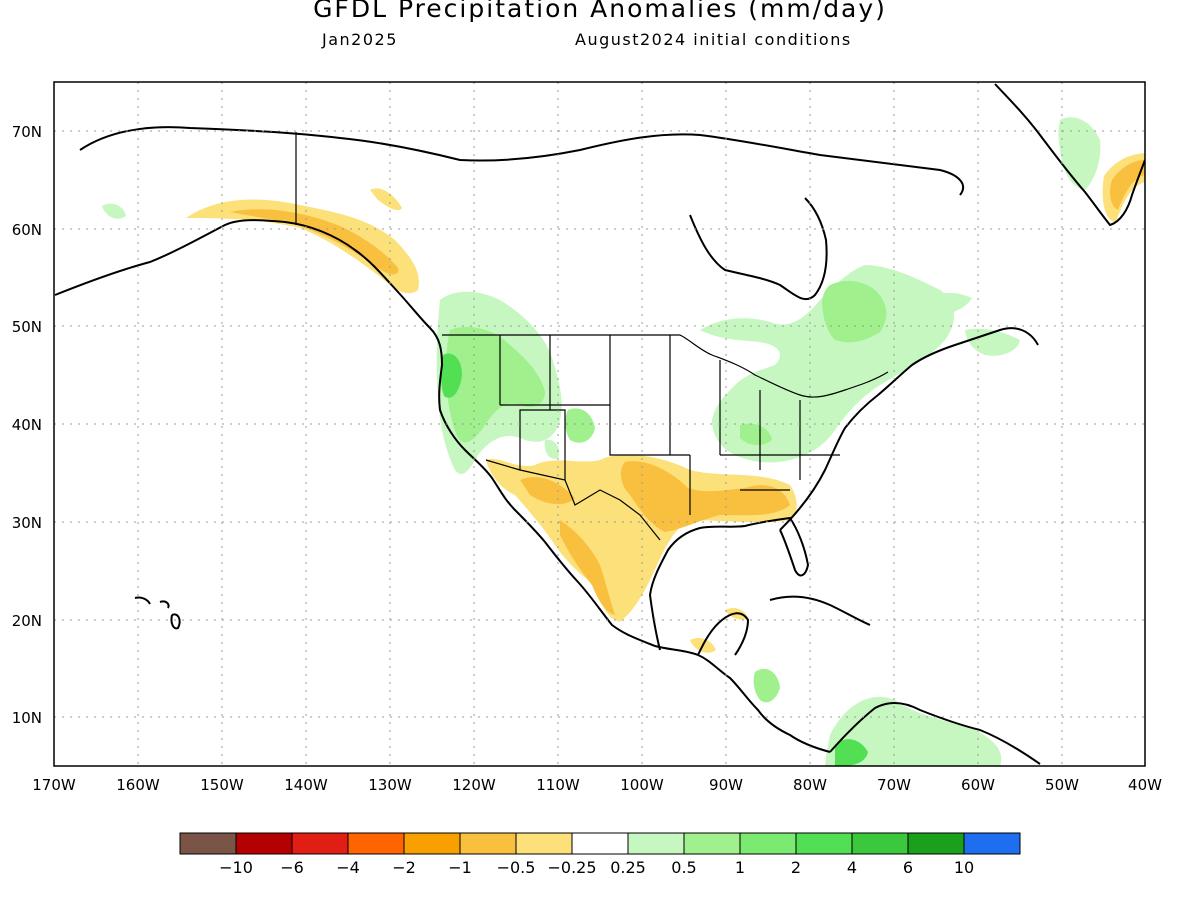  Describe the element at coordinates (474, 785) in the screenshot. I see `lon-tick-label: 120W` at that location.